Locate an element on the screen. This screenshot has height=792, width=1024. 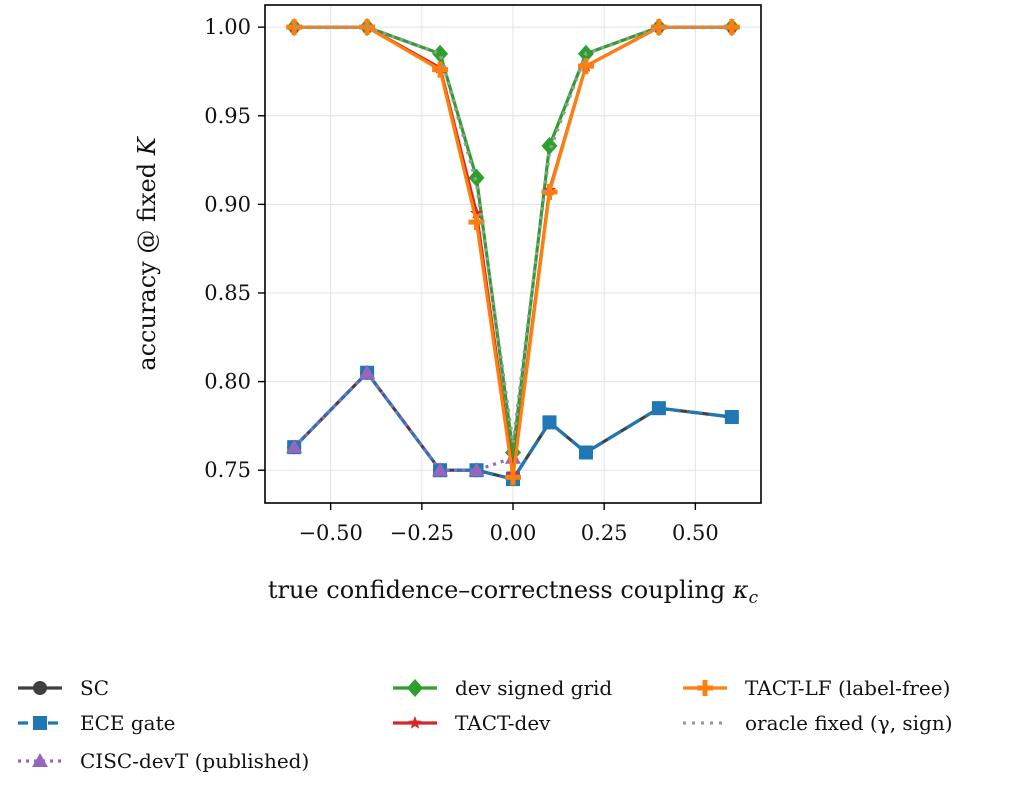
x-tick-label: 0.25 is located at coordinates (604, 533).